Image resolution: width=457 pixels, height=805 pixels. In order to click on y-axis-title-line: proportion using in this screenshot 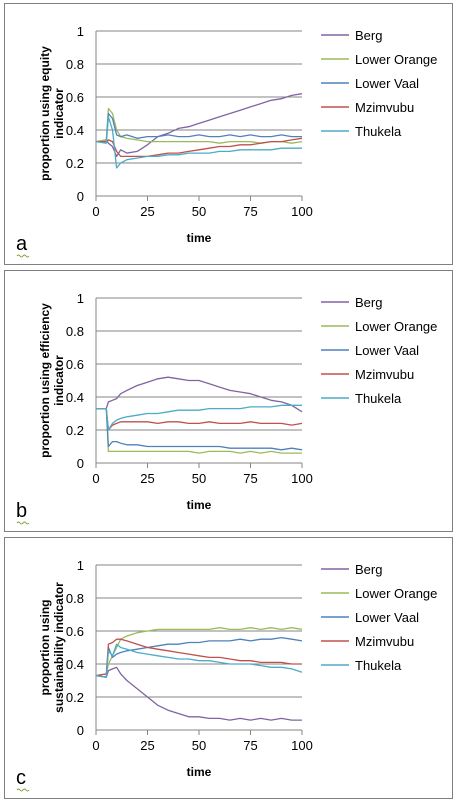, I will do `click(45, 648)`.